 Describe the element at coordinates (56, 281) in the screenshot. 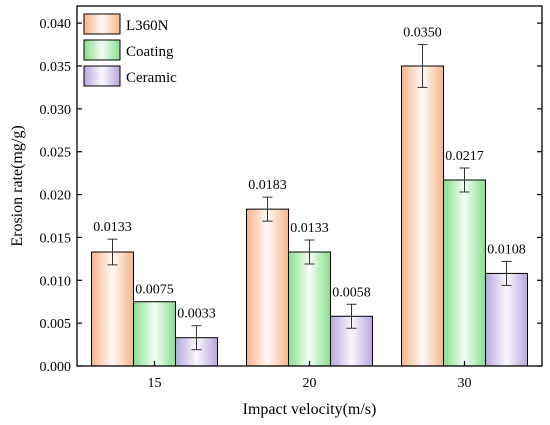

I see `y-tick-label: 0.010` at that location.